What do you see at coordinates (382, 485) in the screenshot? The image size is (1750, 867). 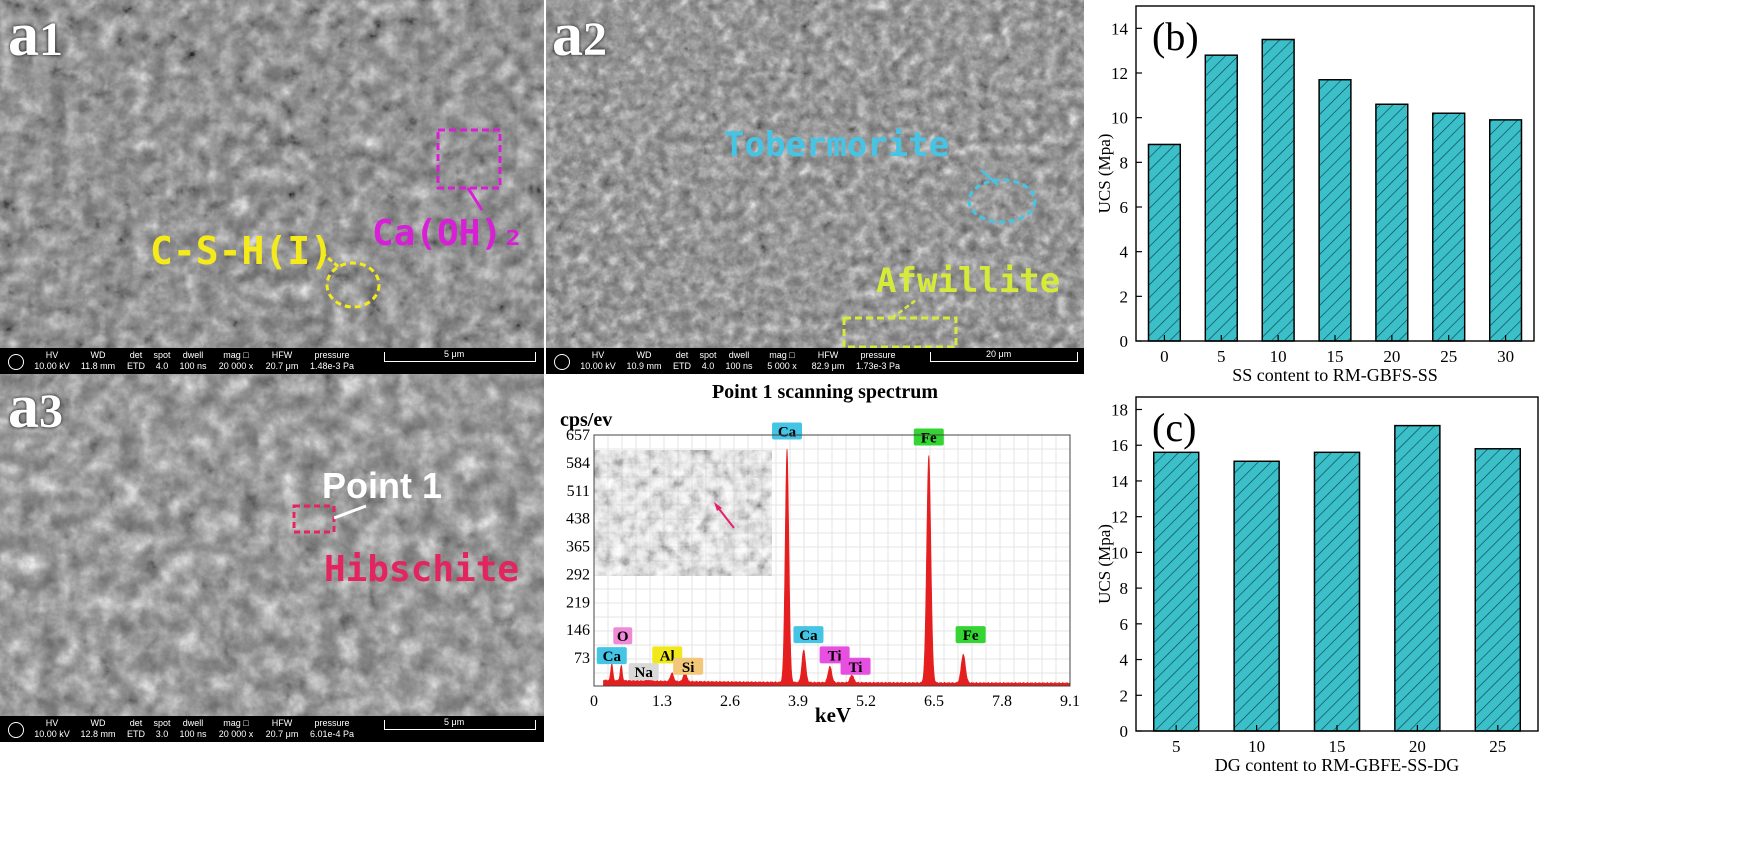 I see `point-annotation: Point 1` at bounding box center [382, 485].